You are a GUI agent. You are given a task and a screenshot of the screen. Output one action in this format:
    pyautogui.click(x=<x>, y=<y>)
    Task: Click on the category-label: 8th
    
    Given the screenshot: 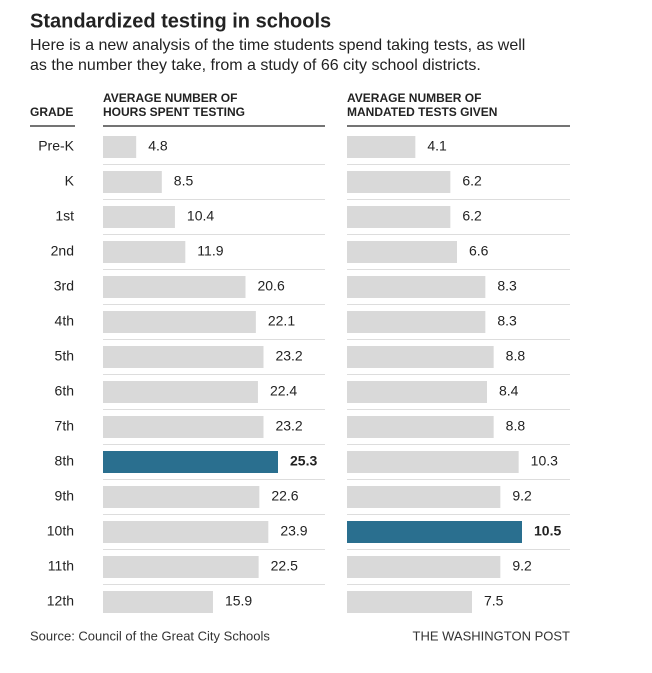 What is the action you would take?
    pyautogui.click(x=64, y=461)
    